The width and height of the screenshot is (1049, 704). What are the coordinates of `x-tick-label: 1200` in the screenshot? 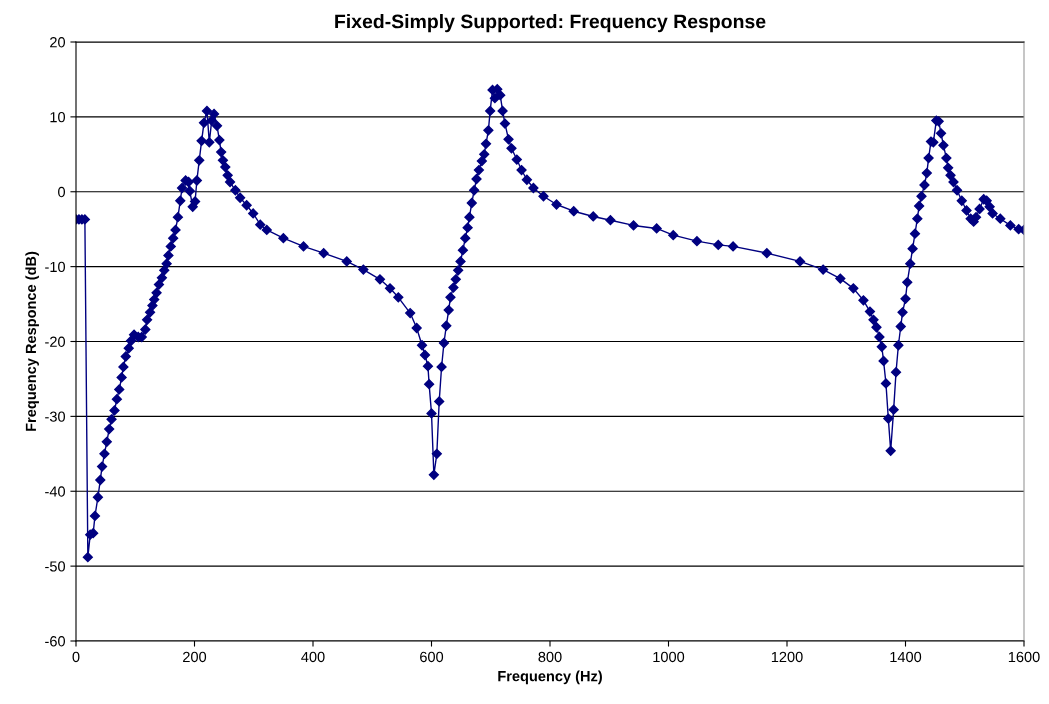 It's located at (787, 657).